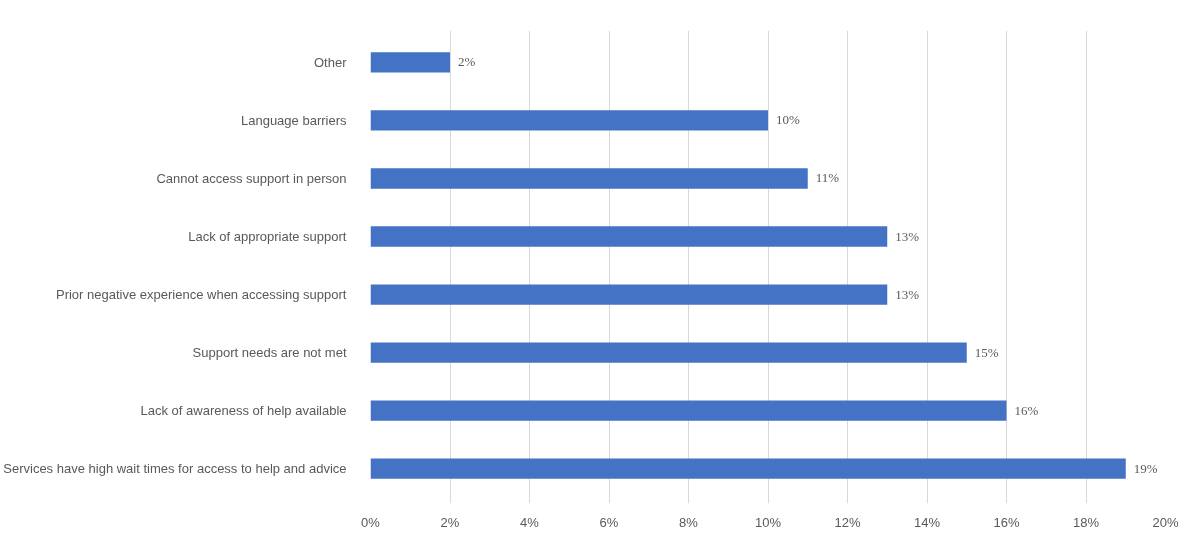 This screenshot has height=538, width=1201. Describe the element at coordinates (847, 522) in the screenshot. I see `x-tick-label: 12%` at that location.